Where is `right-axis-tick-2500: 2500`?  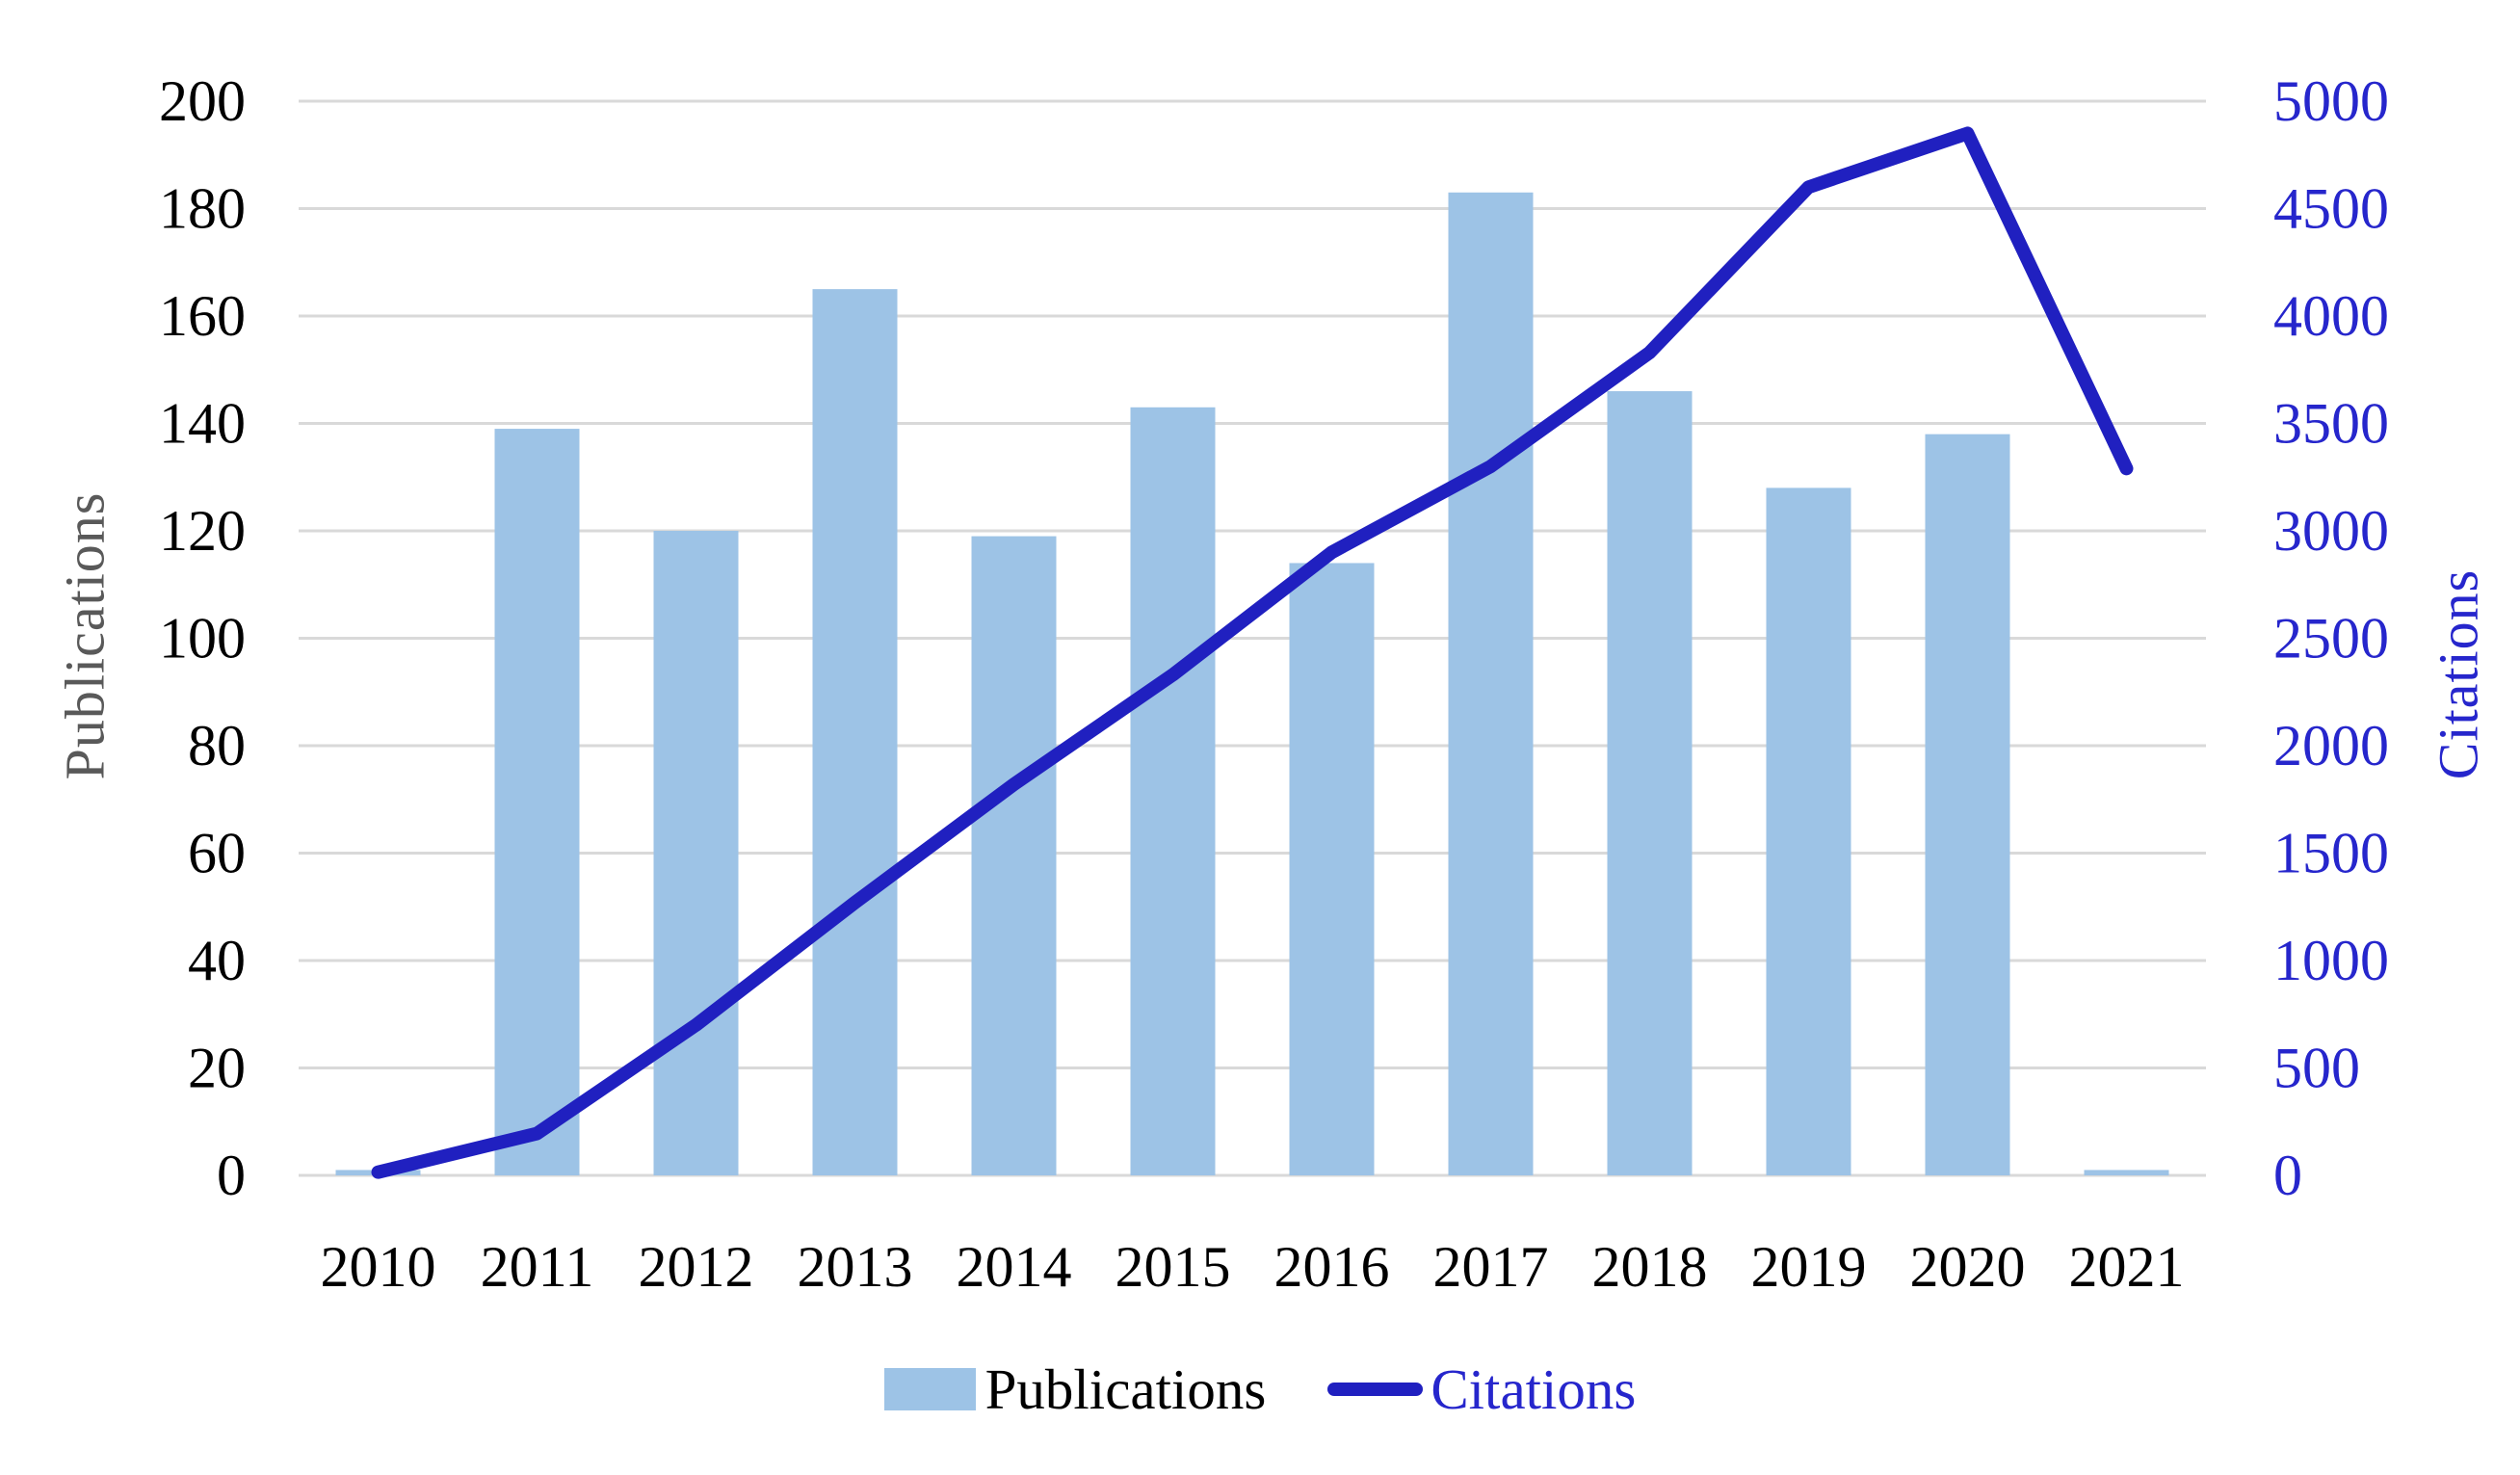 right-axis-tick-2500: 2500 is located at coordinates (2331, 639).